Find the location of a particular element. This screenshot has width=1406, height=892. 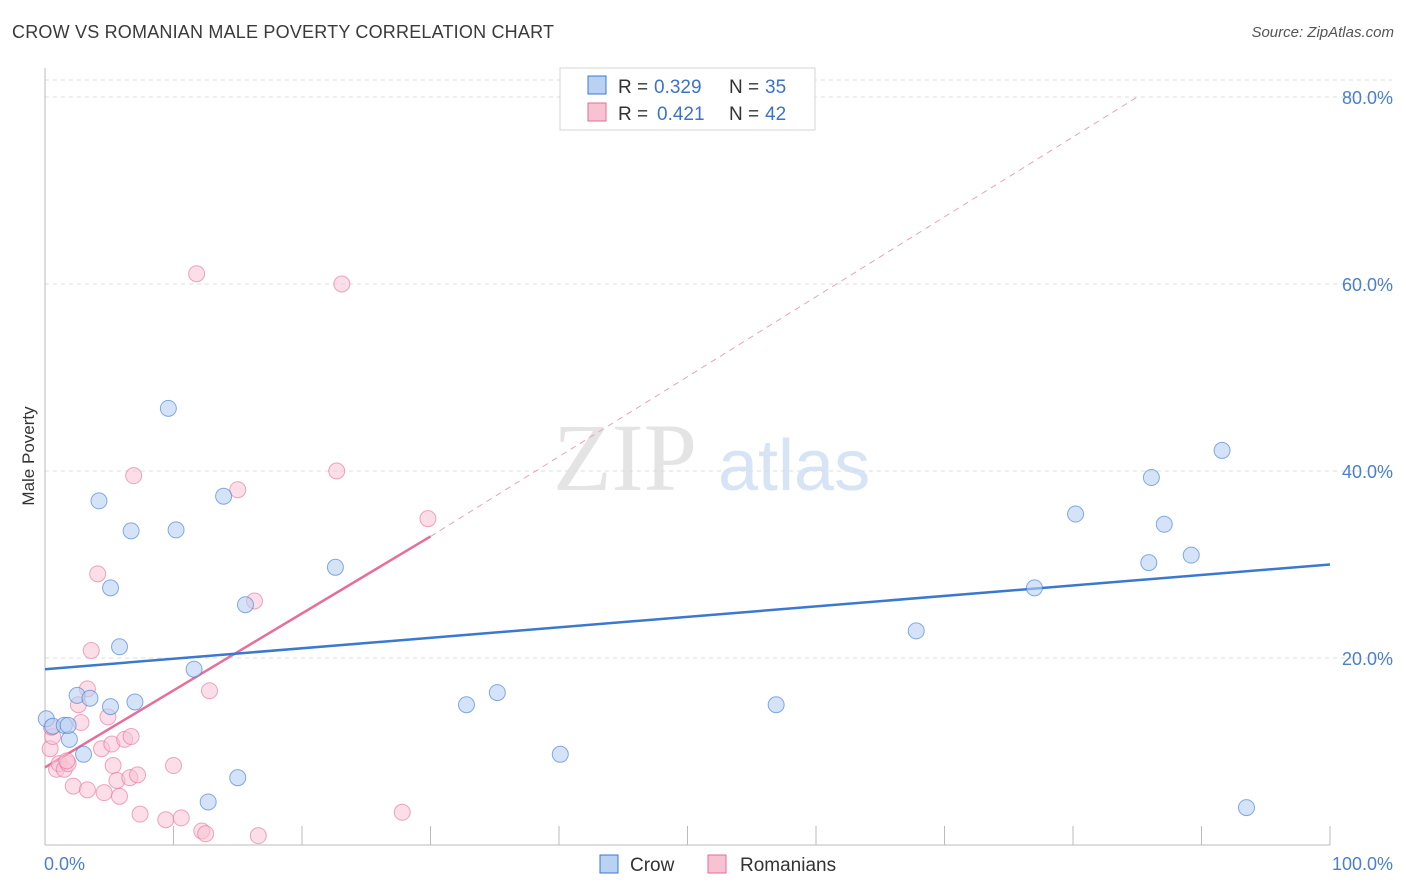

trendline-crow is located at coordinates (687, 617).